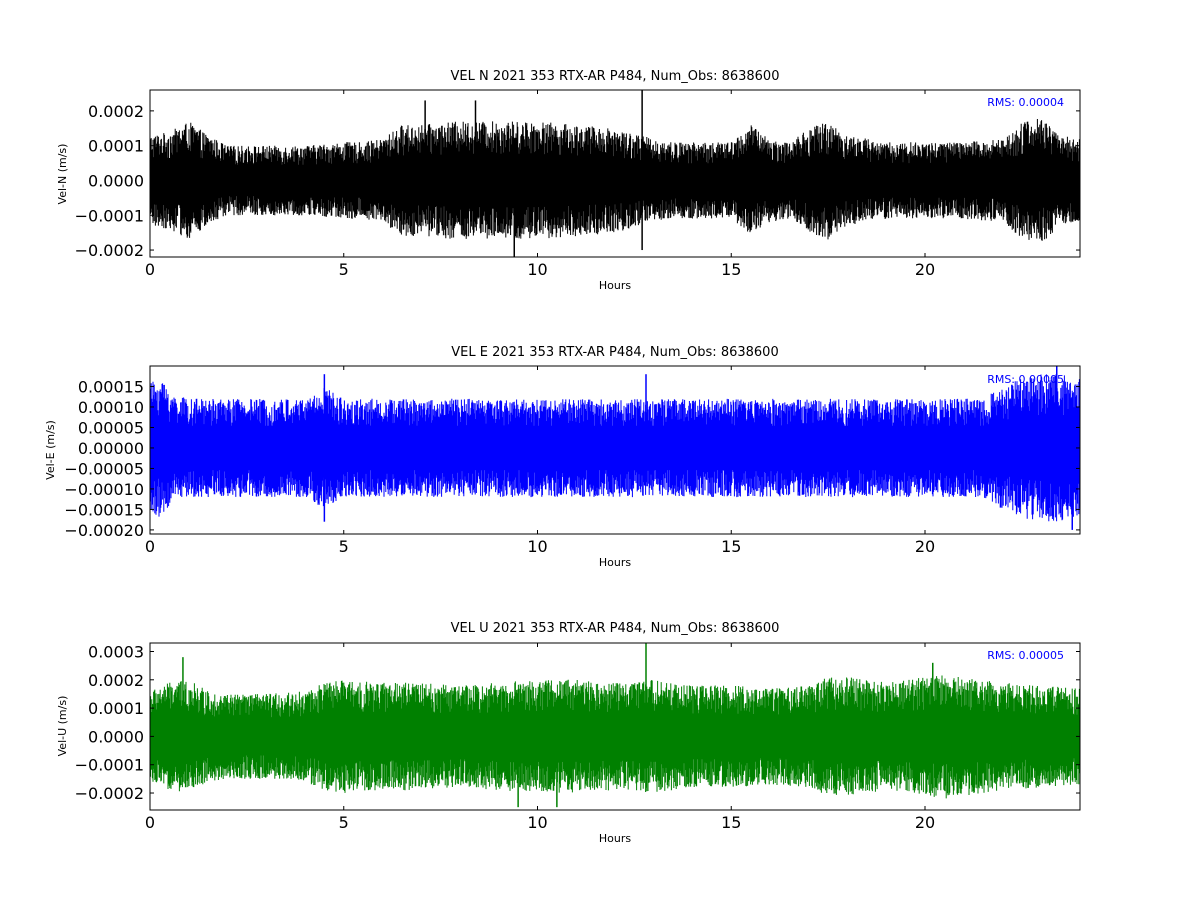 The height and width of the screenshot is (900, 1200). What do you see at coordinates (50, 450) in the screenshot?
I see `y-axis-label: Vel-E (m/s)` at bounding box center [50, 450].